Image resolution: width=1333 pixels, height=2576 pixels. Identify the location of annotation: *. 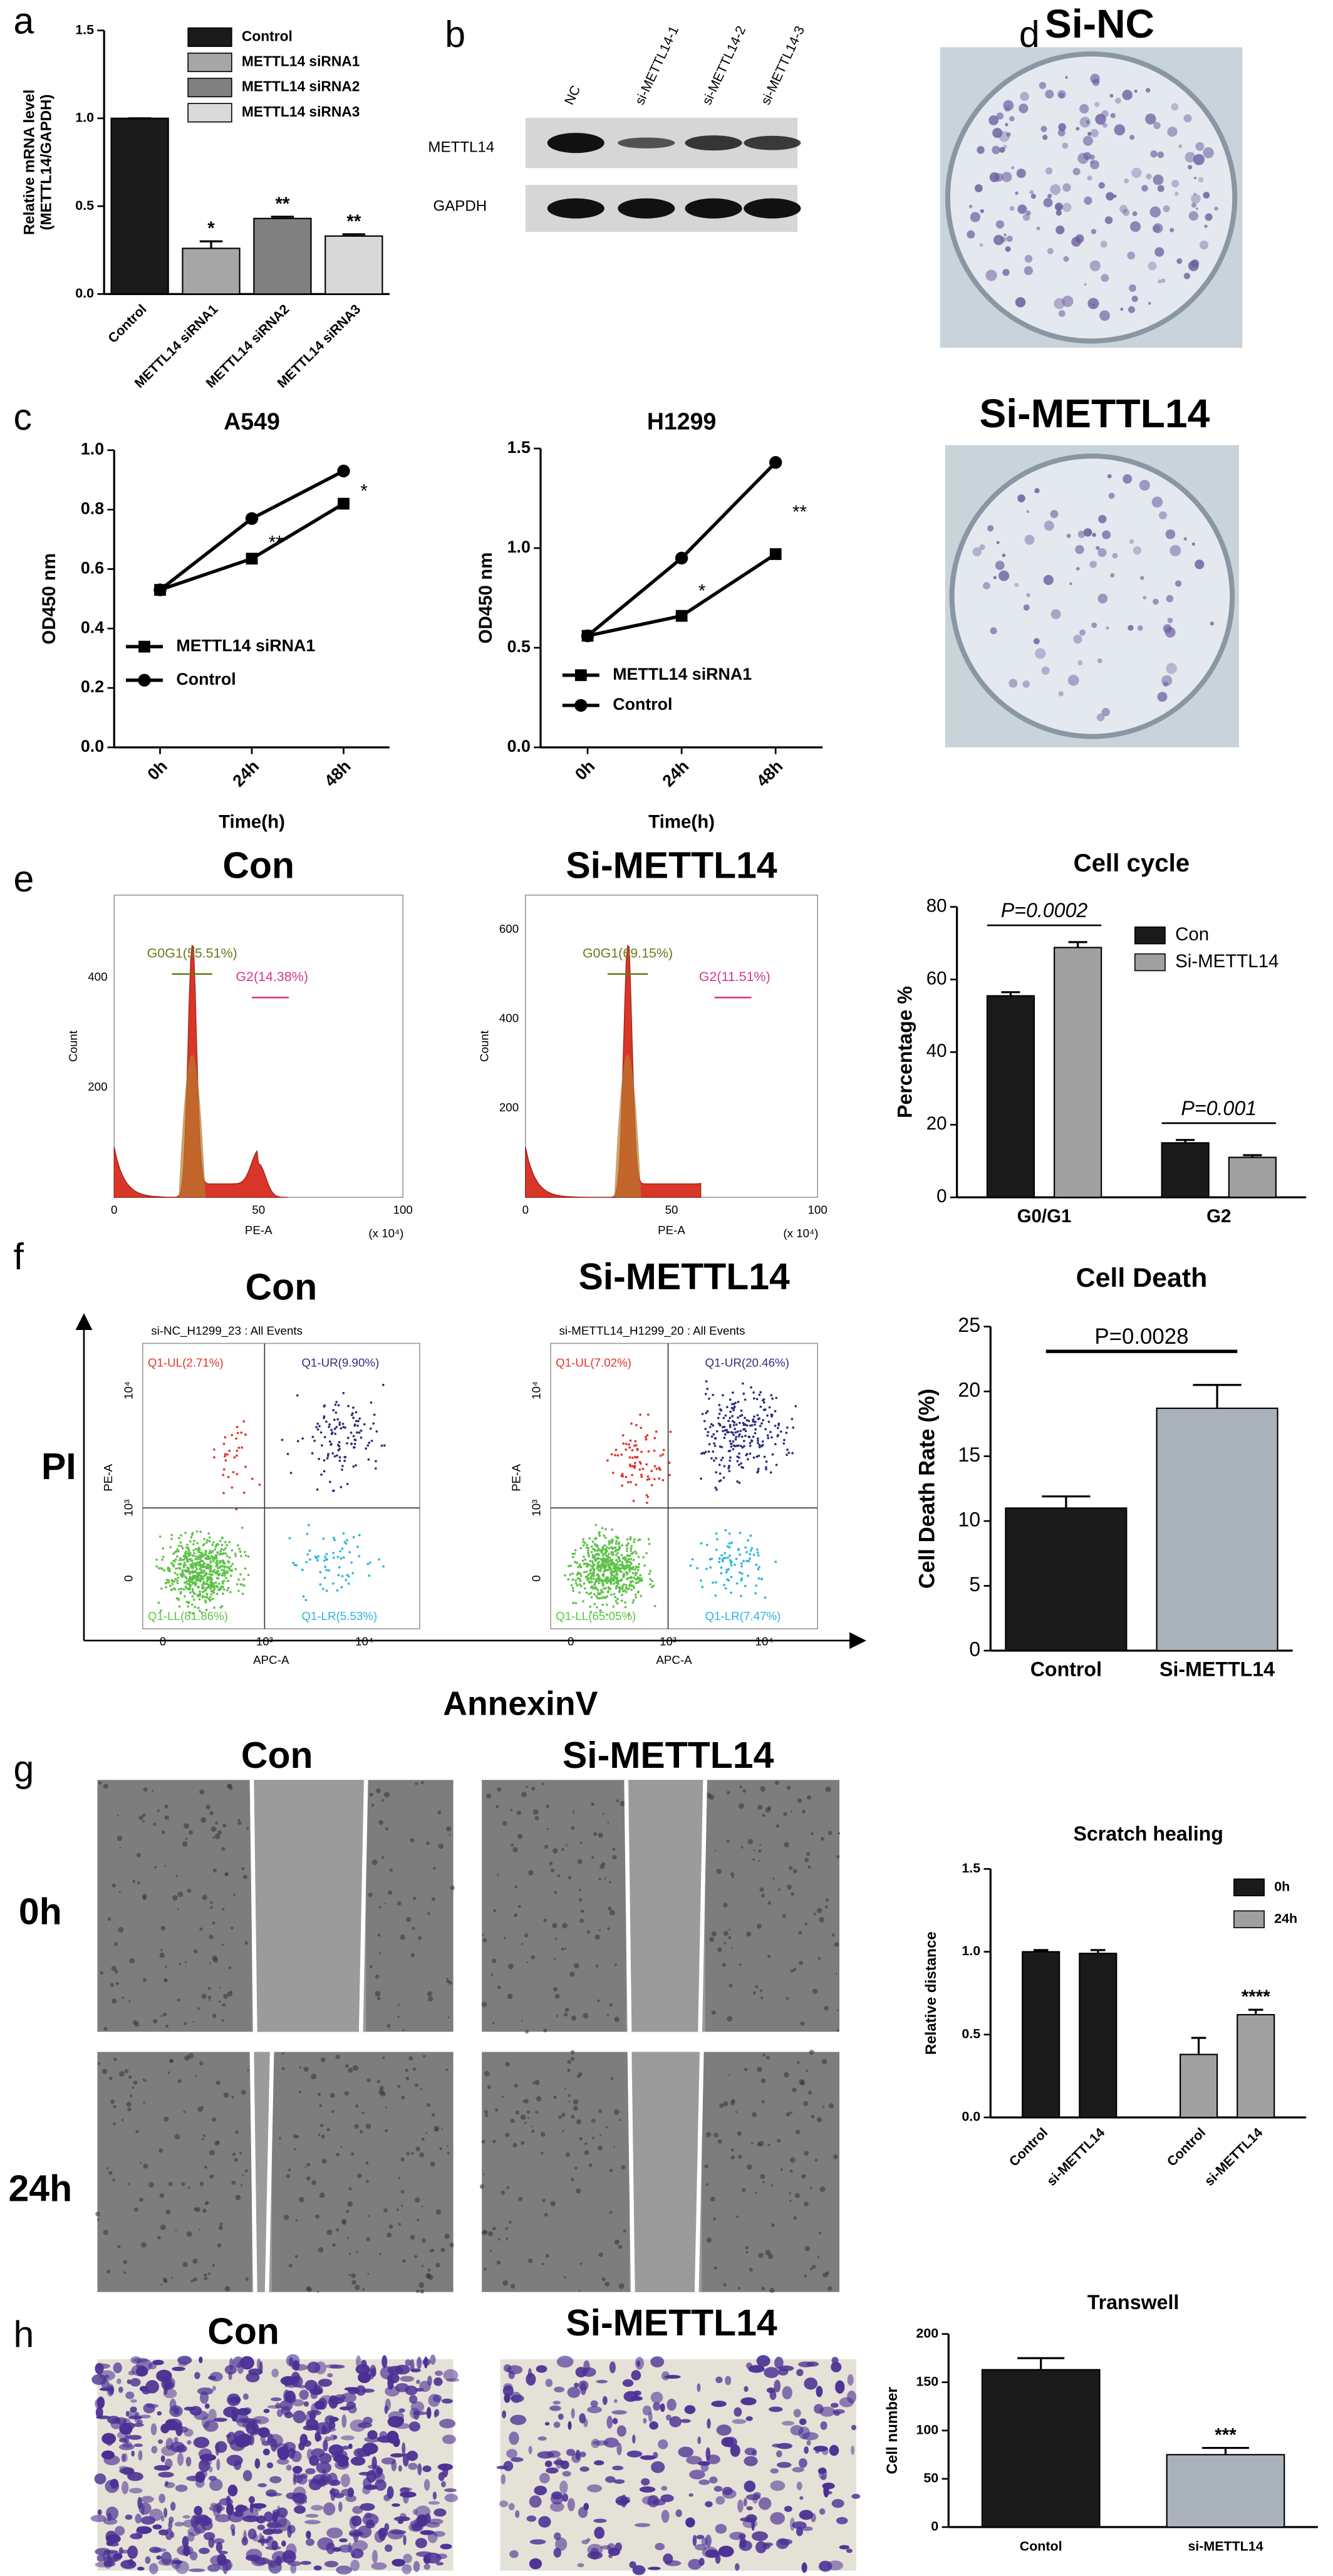
(363, 491).